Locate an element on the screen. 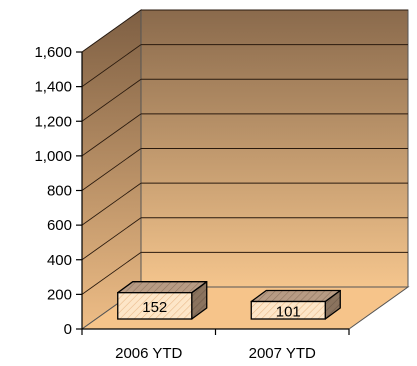 The height and width of the screenshot is (366, 417). y-tick-label: 1,600 is located at coordinates (53, 52).